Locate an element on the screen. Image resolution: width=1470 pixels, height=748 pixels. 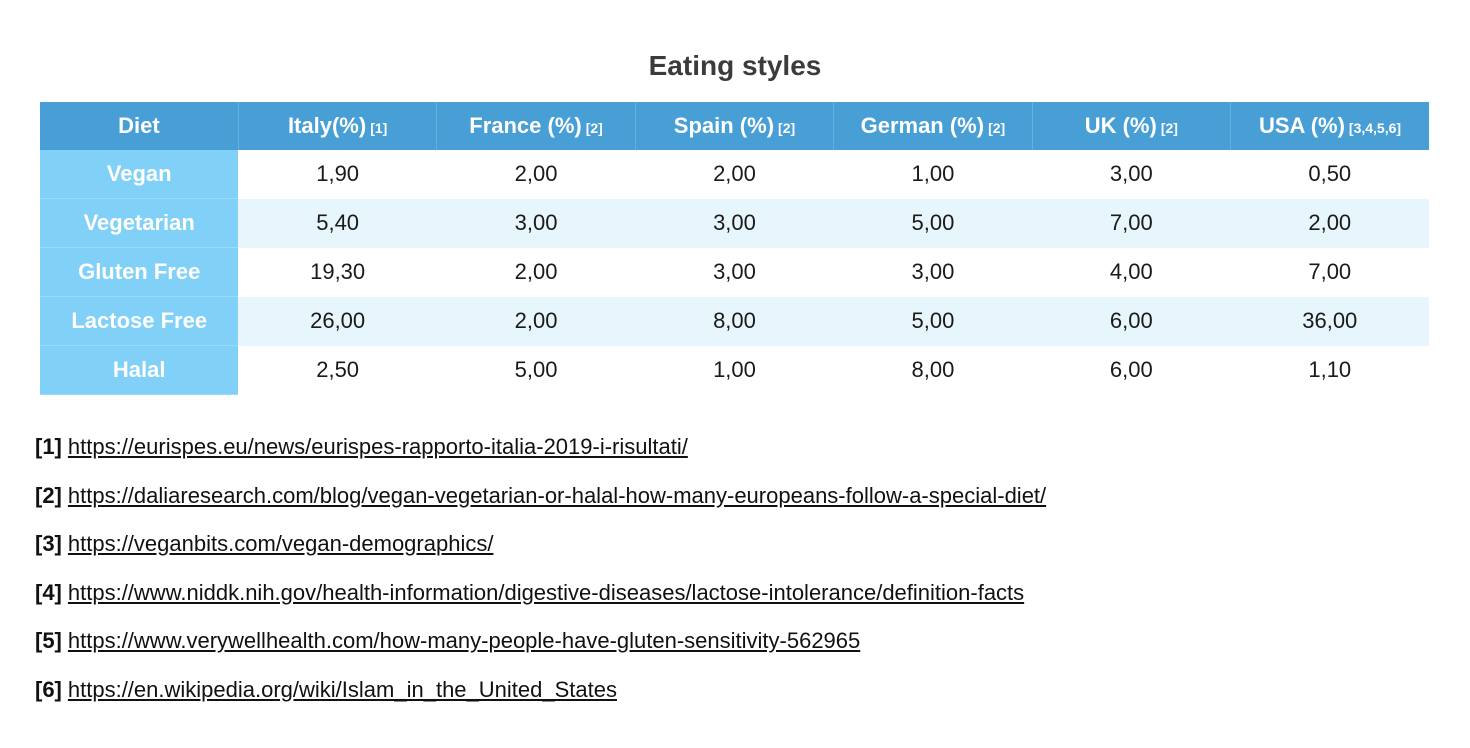
table-row-vegan: Vegan 1,90 2,00 2,00 1,00 3,00 0,50 is located at coordinates (734, 174).